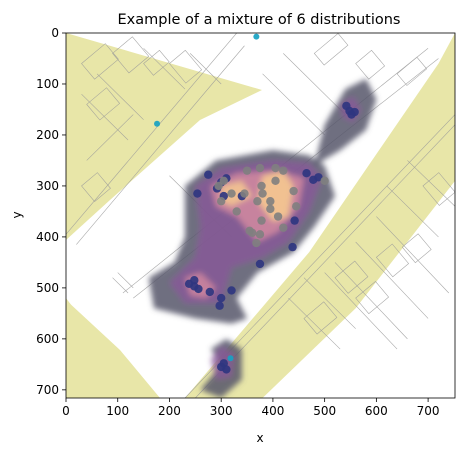  What do you see at coordinates (428, 411) in the screenshot?
I see `x-tick-label: 700` at bounding box center [428, 411].